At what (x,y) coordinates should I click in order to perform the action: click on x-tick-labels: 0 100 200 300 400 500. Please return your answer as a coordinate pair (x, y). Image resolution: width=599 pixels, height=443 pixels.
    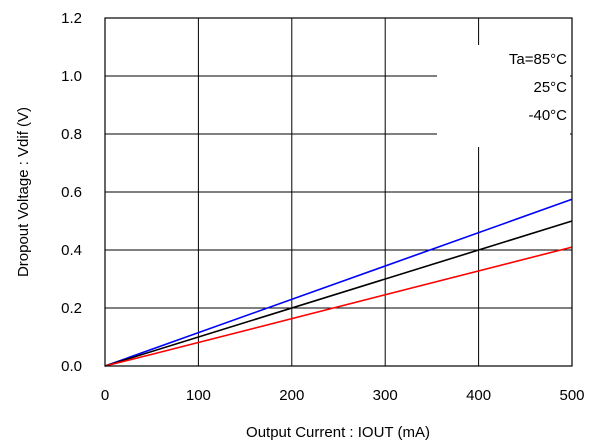
    Looking at the image, I should click on (343, 395).